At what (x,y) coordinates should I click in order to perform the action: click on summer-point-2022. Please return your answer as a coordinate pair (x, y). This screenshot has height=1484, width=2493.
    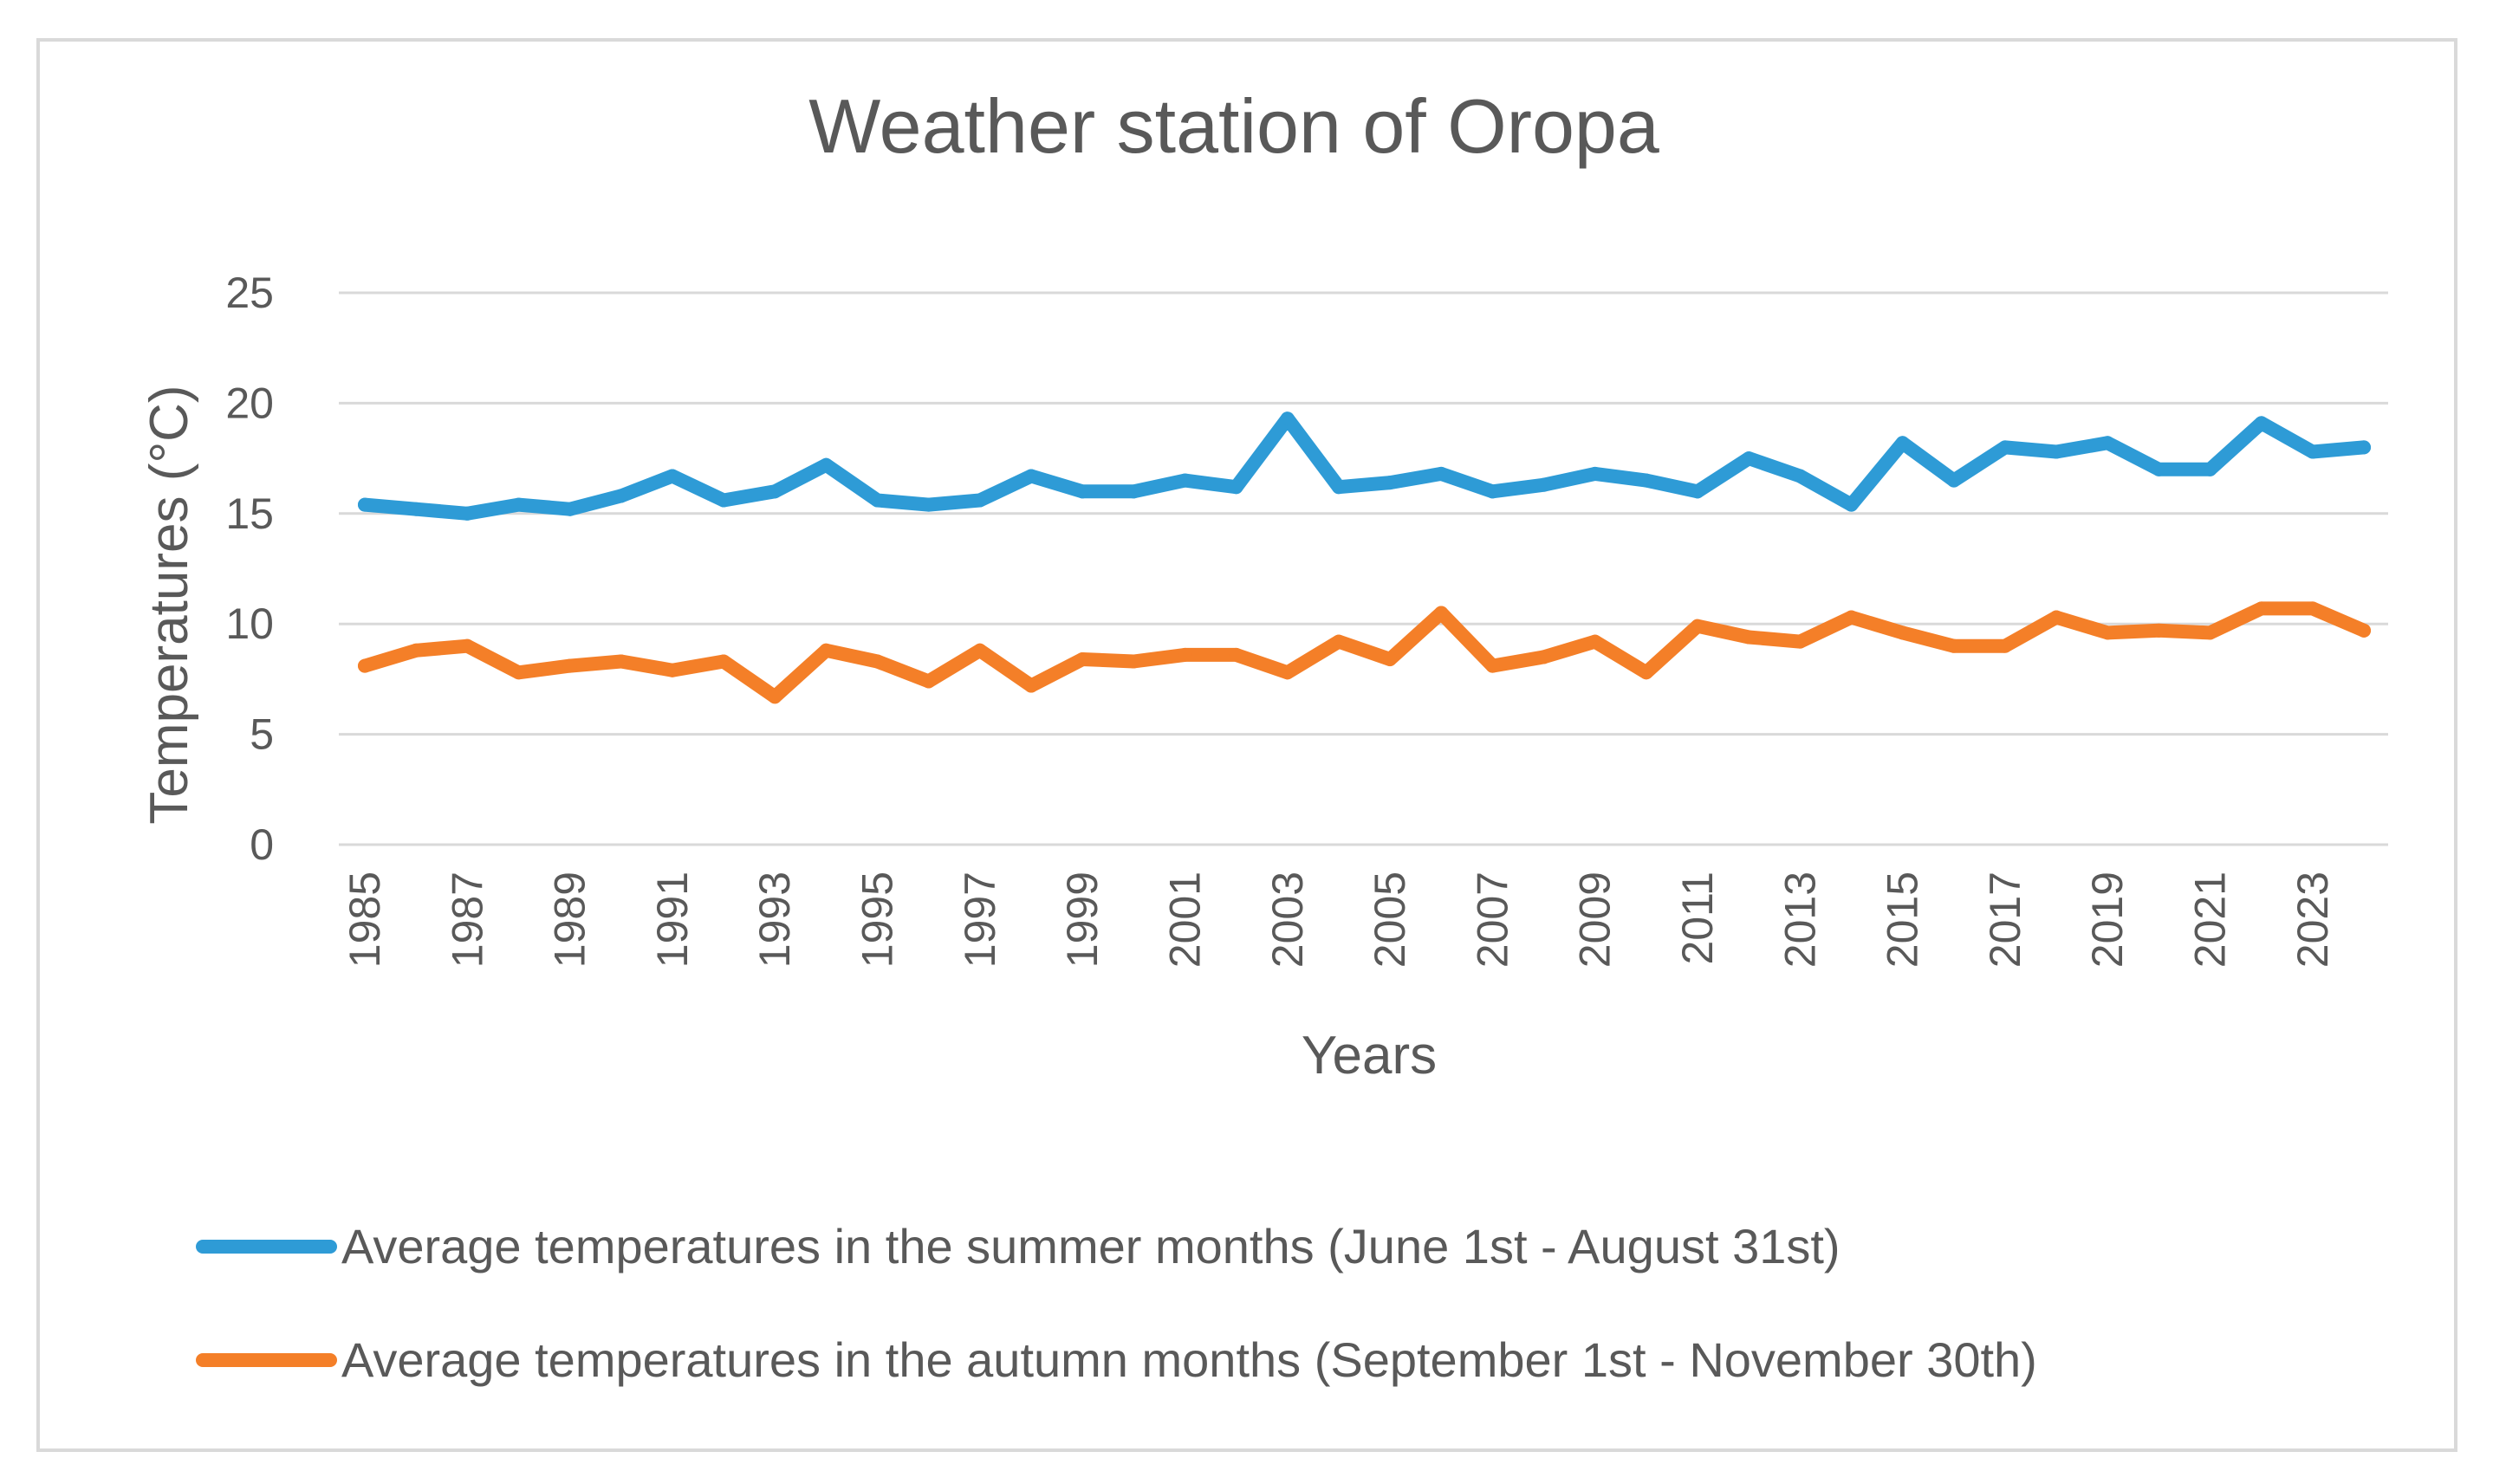
    Looking at the image, I should click on (2261, 423).